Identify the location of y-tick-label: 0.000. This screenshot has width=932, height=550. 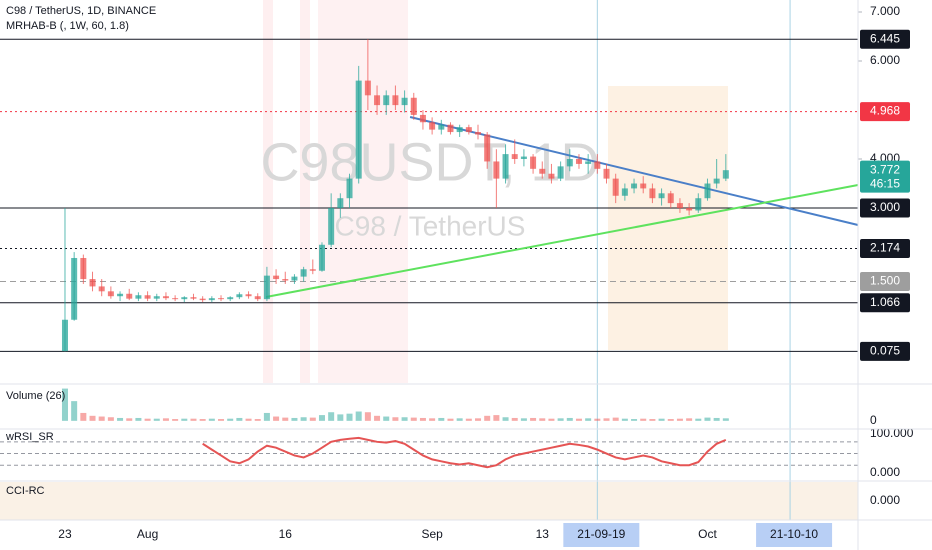
(885, 500).